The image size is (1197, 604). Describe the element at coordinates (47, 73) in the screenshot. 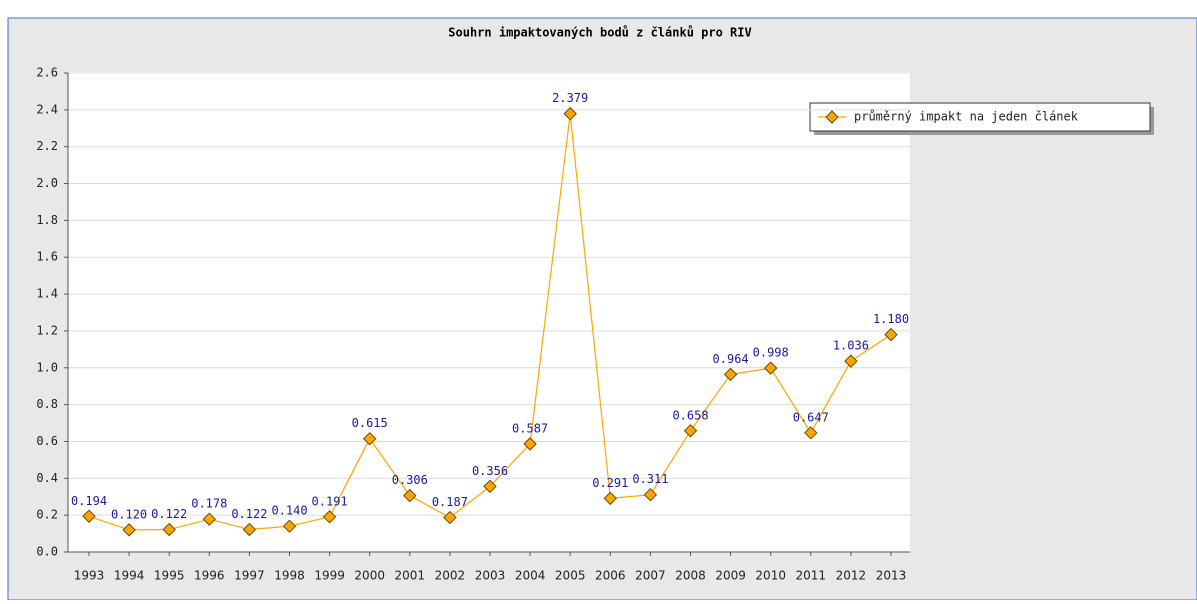

I see `y-tick-label: 2.6` at that location.